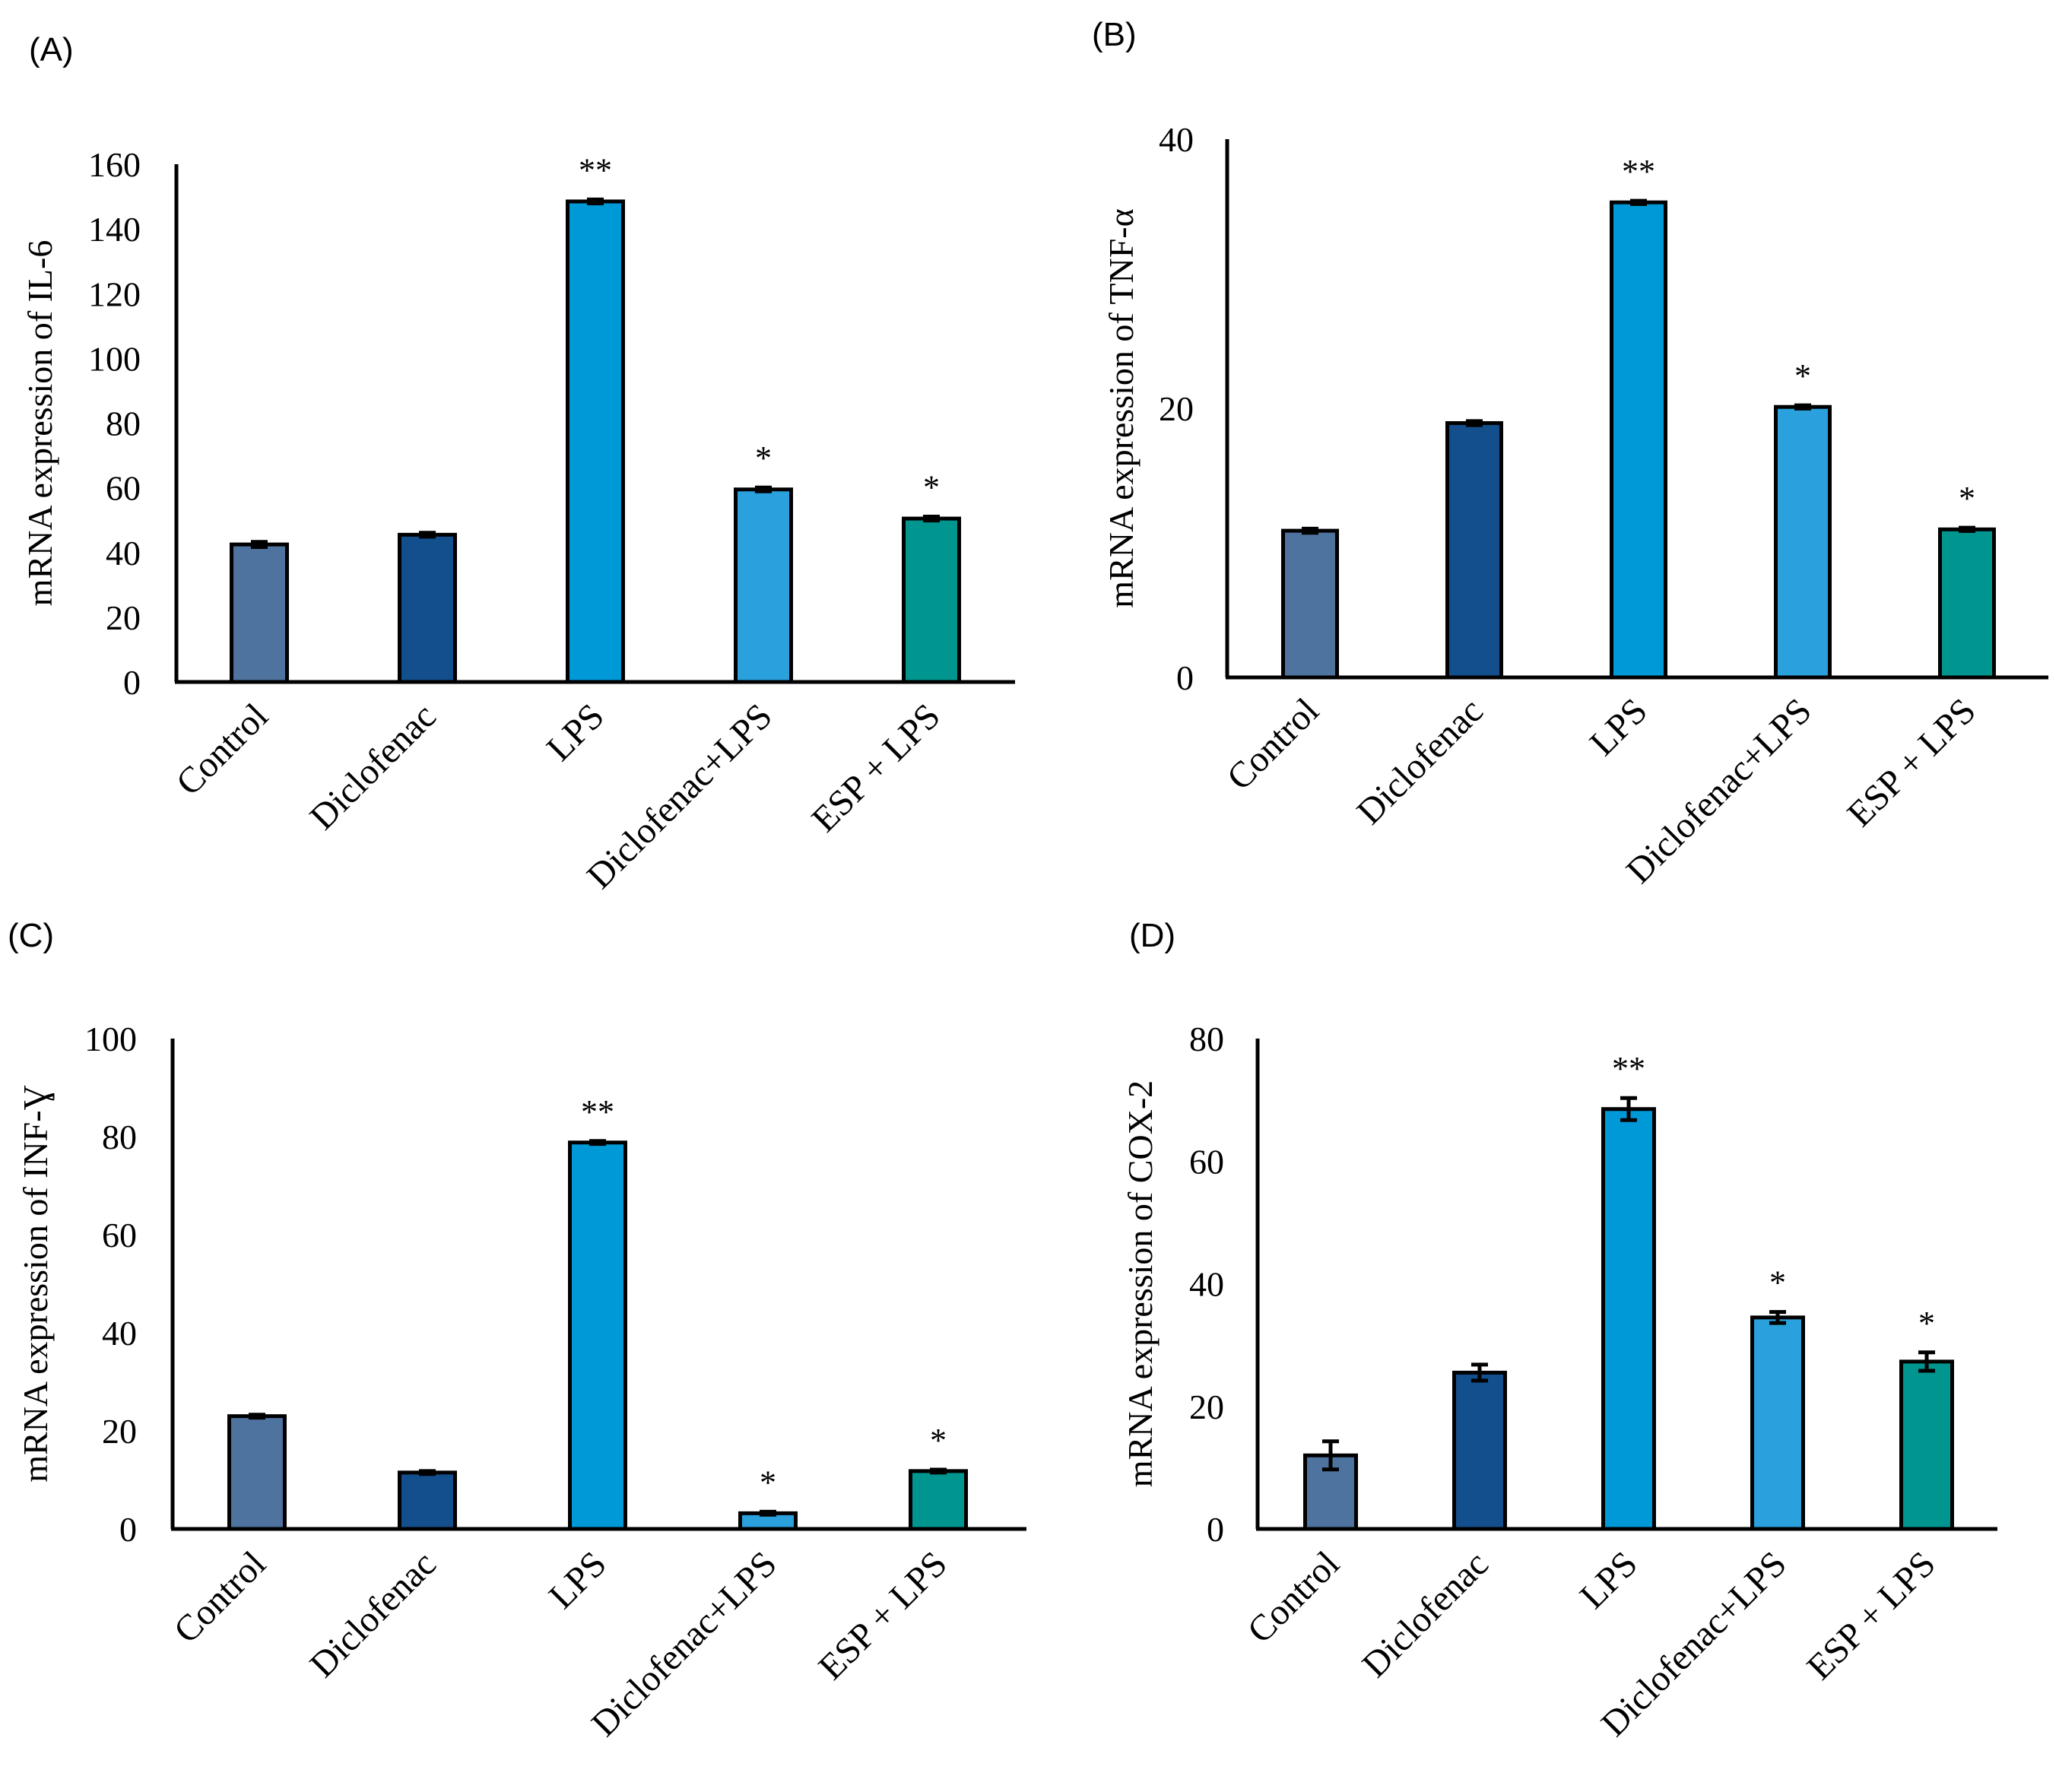 The width and height of the screenshot is (2059, 1792). I want to click on panel-label: (D), so click(1152, 936).